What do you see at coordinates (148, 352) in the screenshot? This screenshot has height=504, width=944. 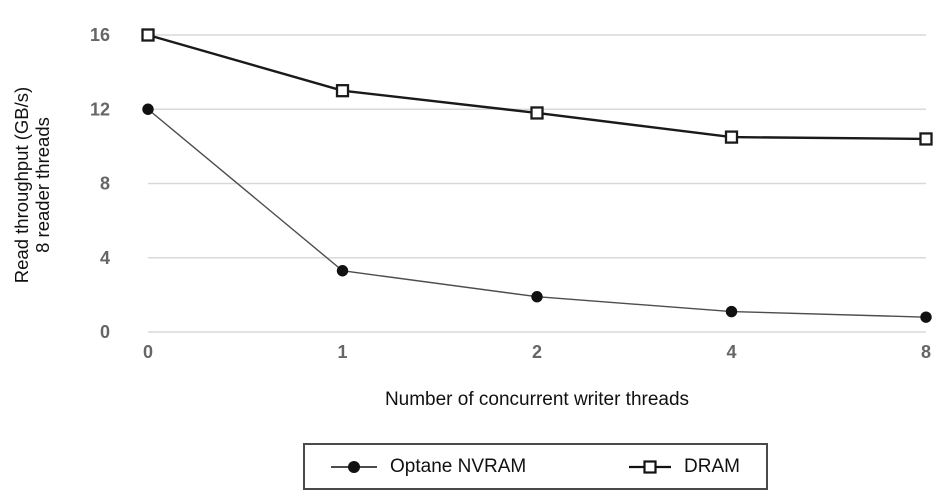 I see `x-tick-label: 0` at bounding box center [148, 352].